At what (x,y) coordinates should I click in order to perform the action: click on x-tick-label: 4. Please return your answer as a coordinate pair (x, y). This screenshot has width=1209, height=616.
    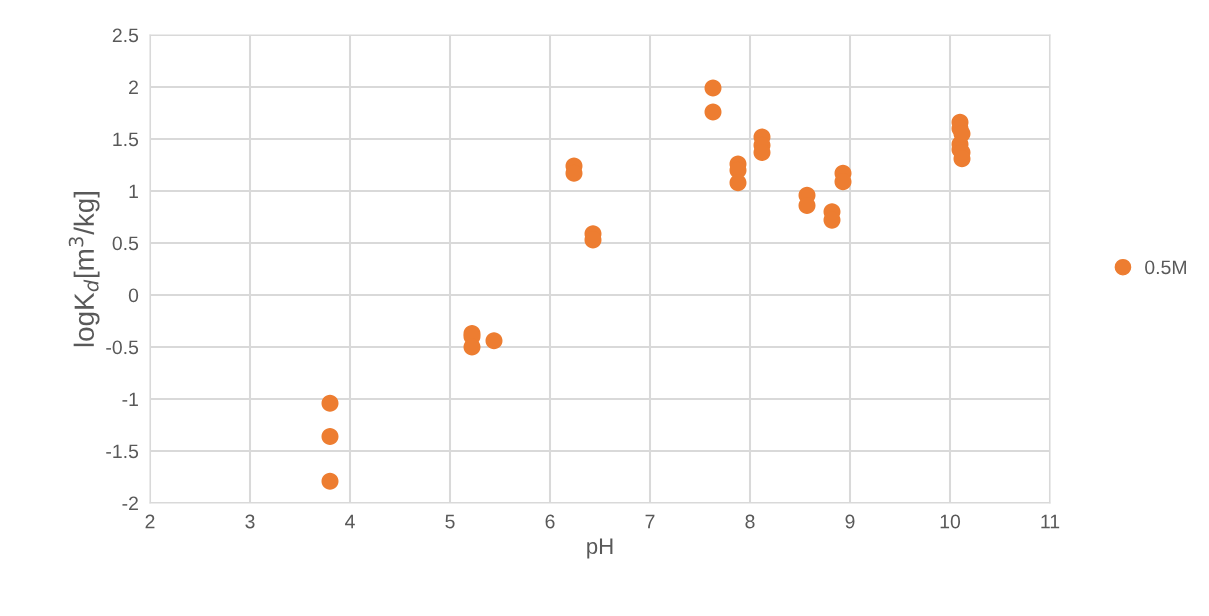
    Looking at the image, I should click on (350, 521).